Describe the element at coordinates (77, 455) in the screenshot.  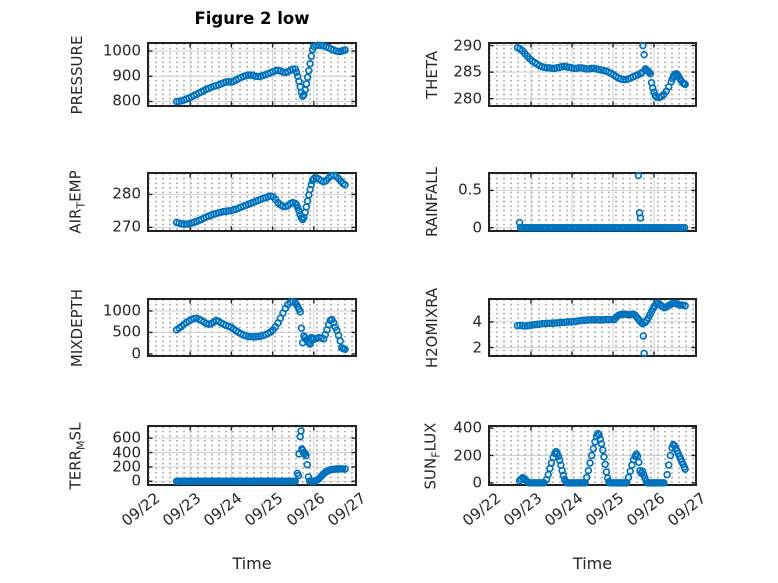
I see `y-axis-label: TERRMSL` at that location.